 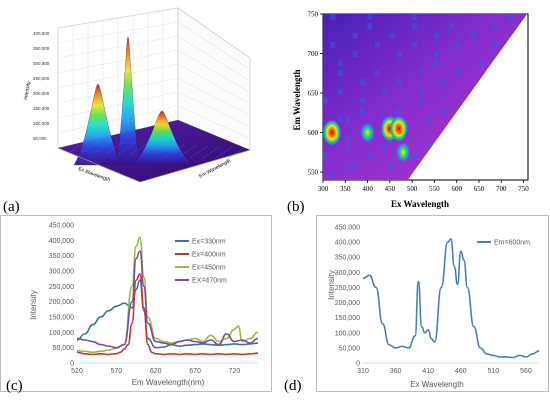 I want to click on z-axis-label: Intensity, so click(x=27, y=90).